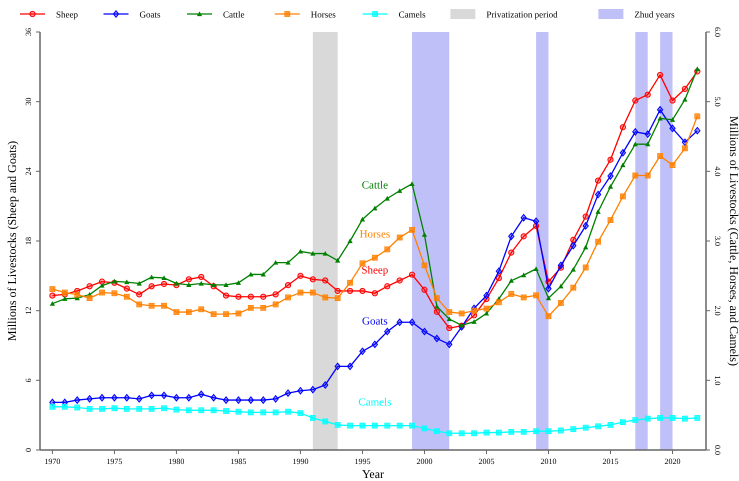 The height and width of the screenshot is (481, 739). What do you see at coordinates (176, 461) in the screenshot?
I see `x-tick-label: 1980` at bounding box center [176, 461].